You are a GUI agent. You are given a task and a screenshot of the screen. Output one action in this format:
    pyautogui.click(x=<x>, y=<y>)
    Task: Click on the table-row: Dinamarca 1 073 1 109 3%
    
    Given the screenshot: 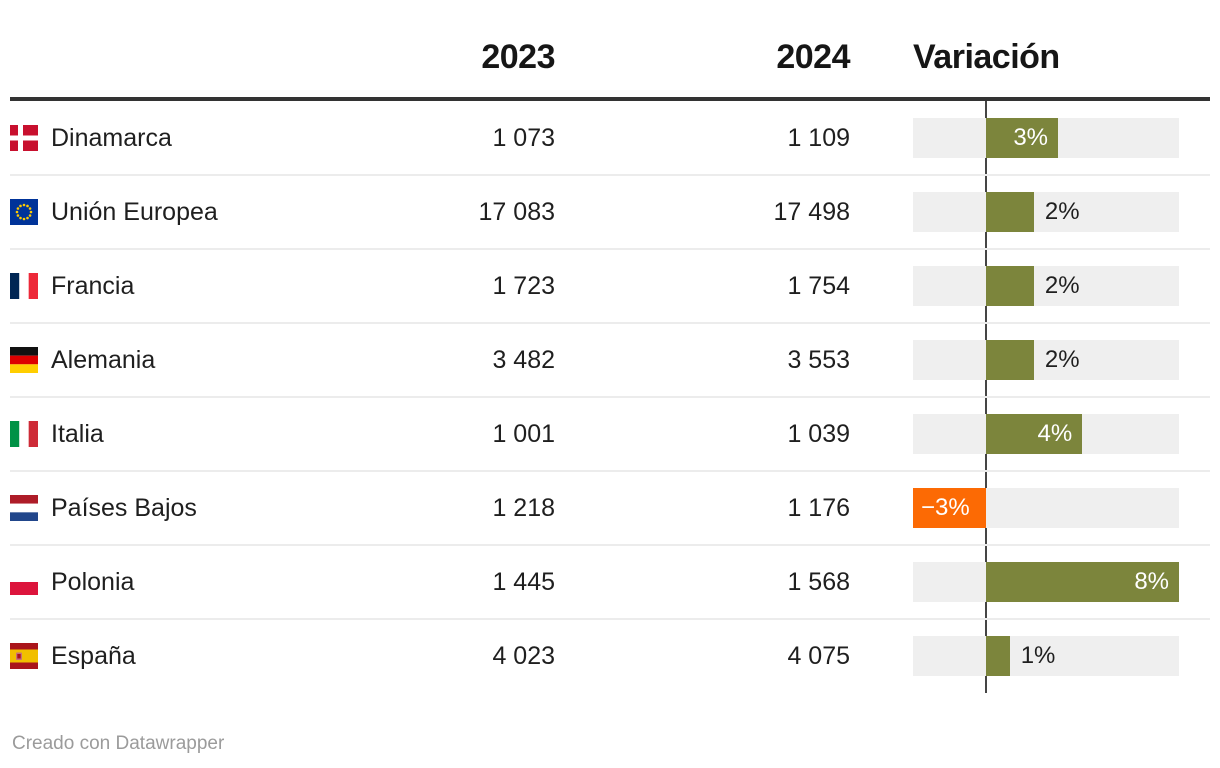 What is the action you would take?
    pyautogui.click(x=610, y=138)
    